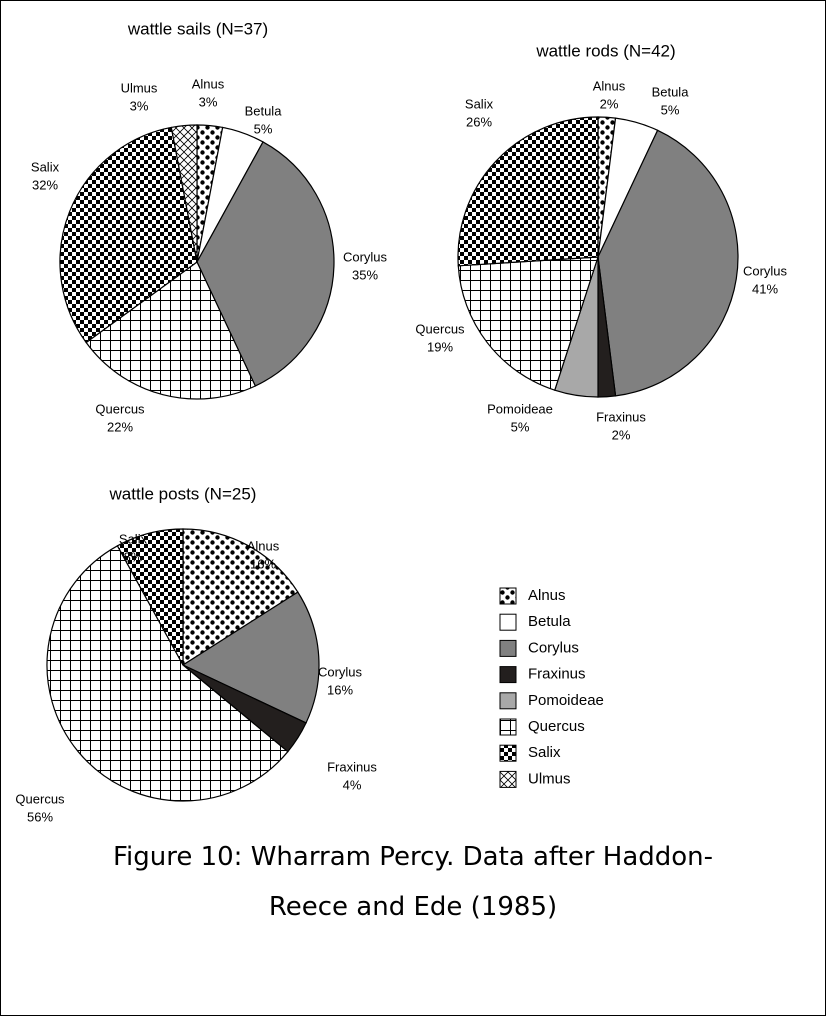  I want to click on legend-label: Alnus, so click(547, 595).